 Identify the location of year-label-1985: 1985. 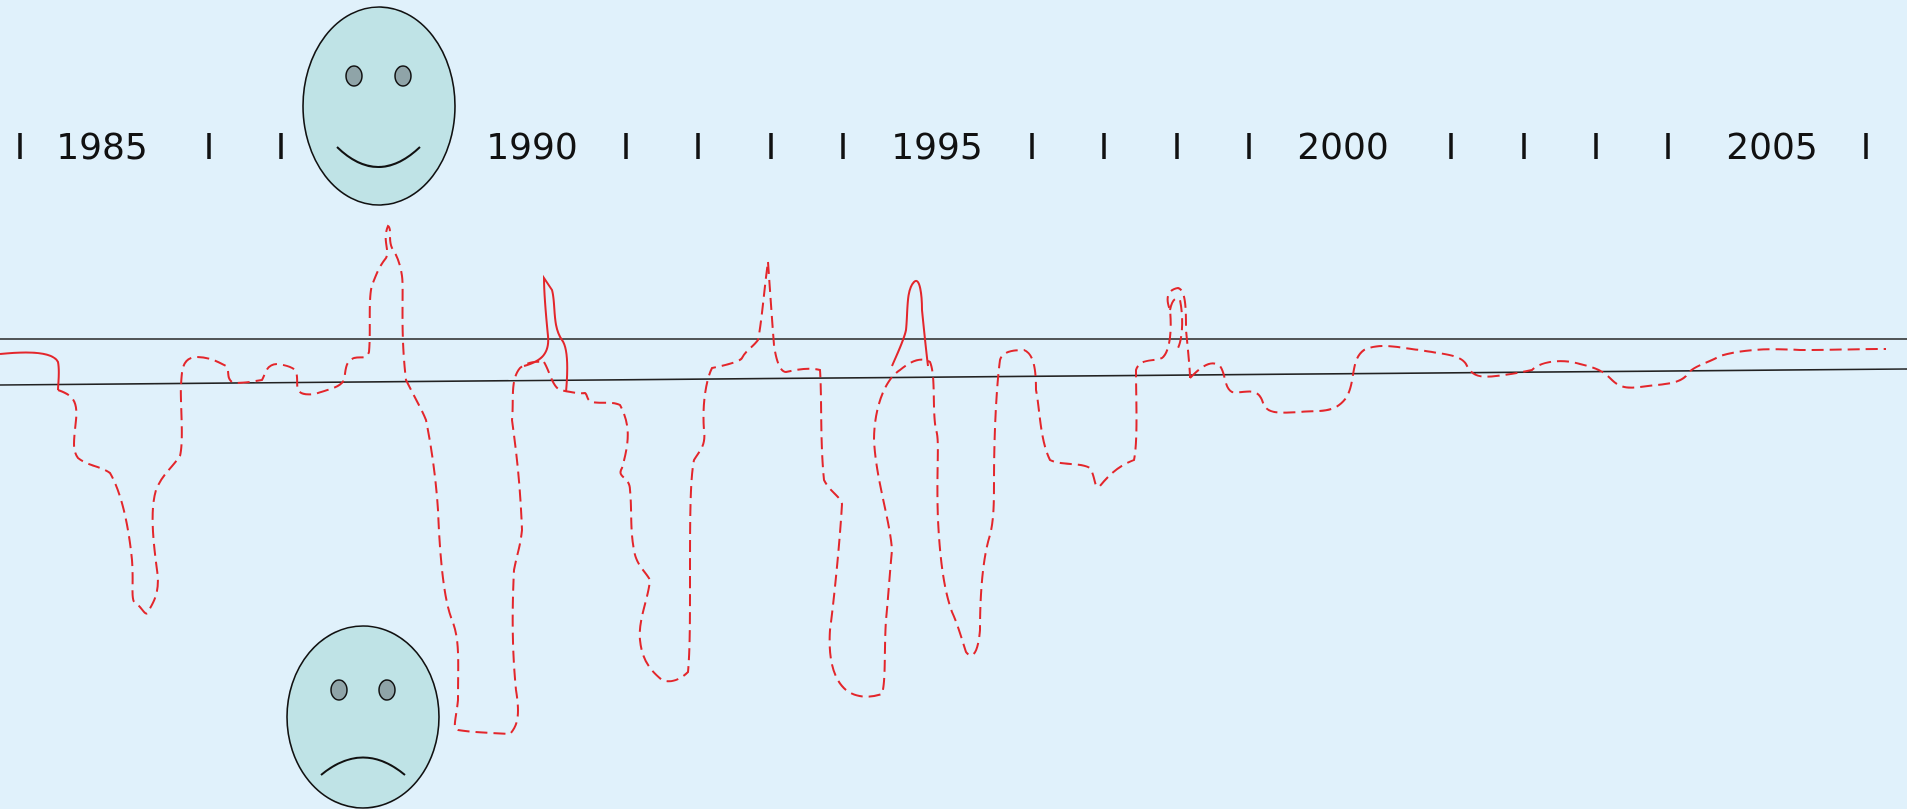
(102, 147).